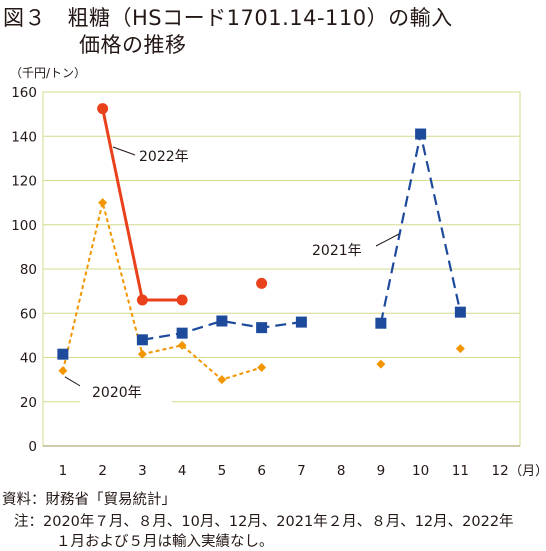 The height and width of the screenshot is (551, 546). Describe the element at coordinates (460, 471) in the screenshot. I see `x-tick-label: 11` at that location.